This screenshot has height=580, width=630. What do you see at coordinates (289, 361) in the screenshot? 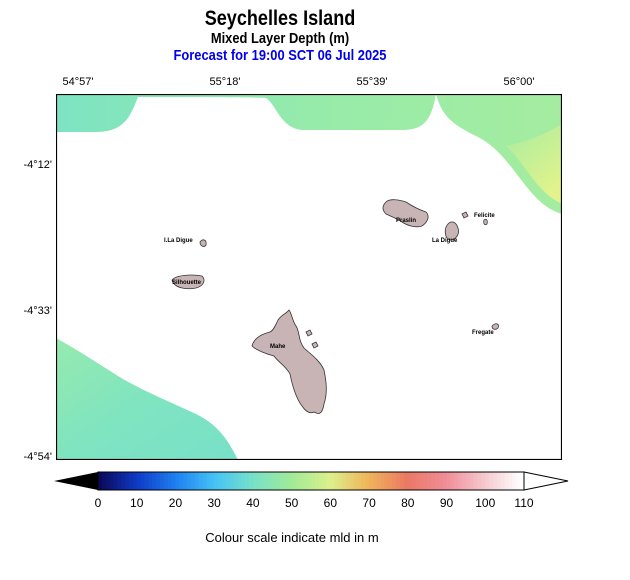
I see `mahe-island` at bounding box center [289, 361].